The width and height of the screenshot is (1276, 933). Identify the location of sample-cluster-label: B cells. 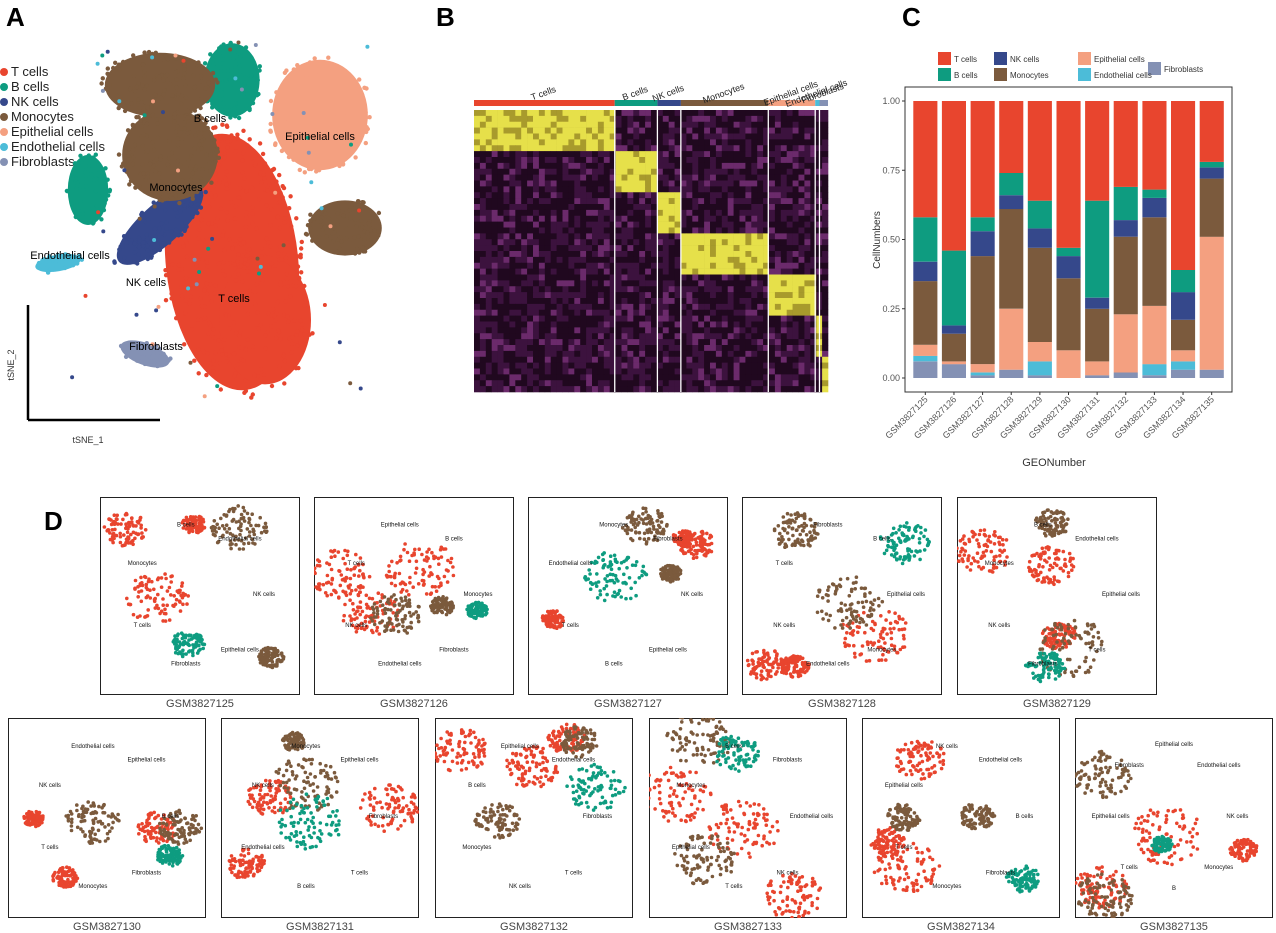
(454, 539).